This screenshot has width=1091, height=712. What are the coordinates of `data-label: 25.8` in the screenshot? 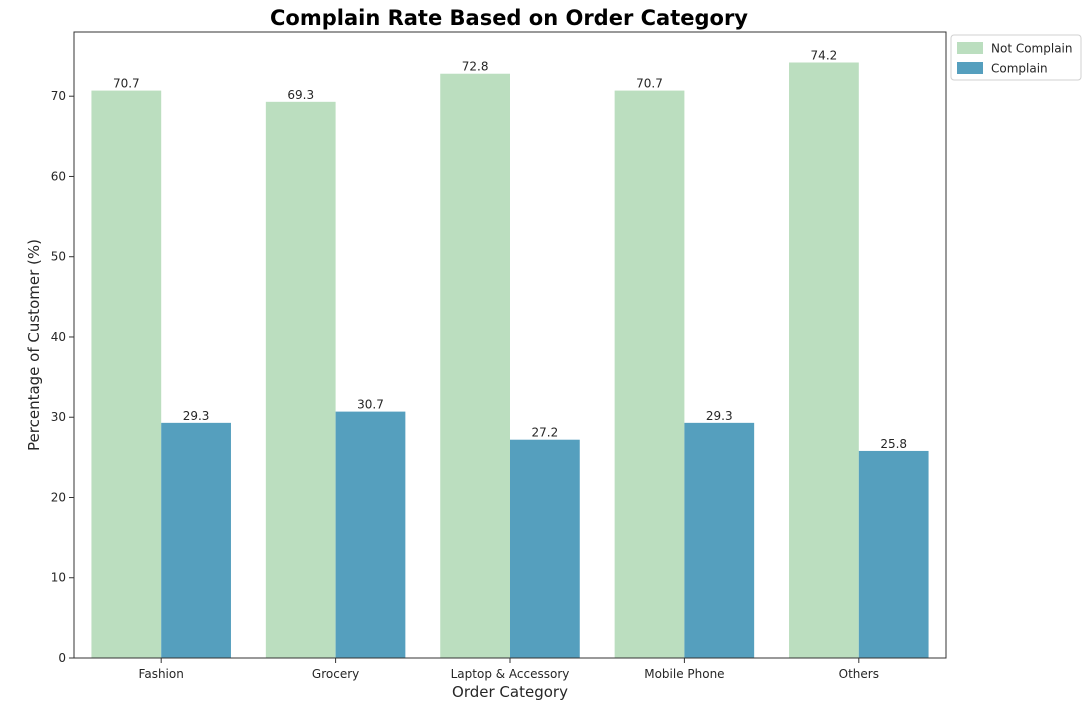 It's located at (893, 444).